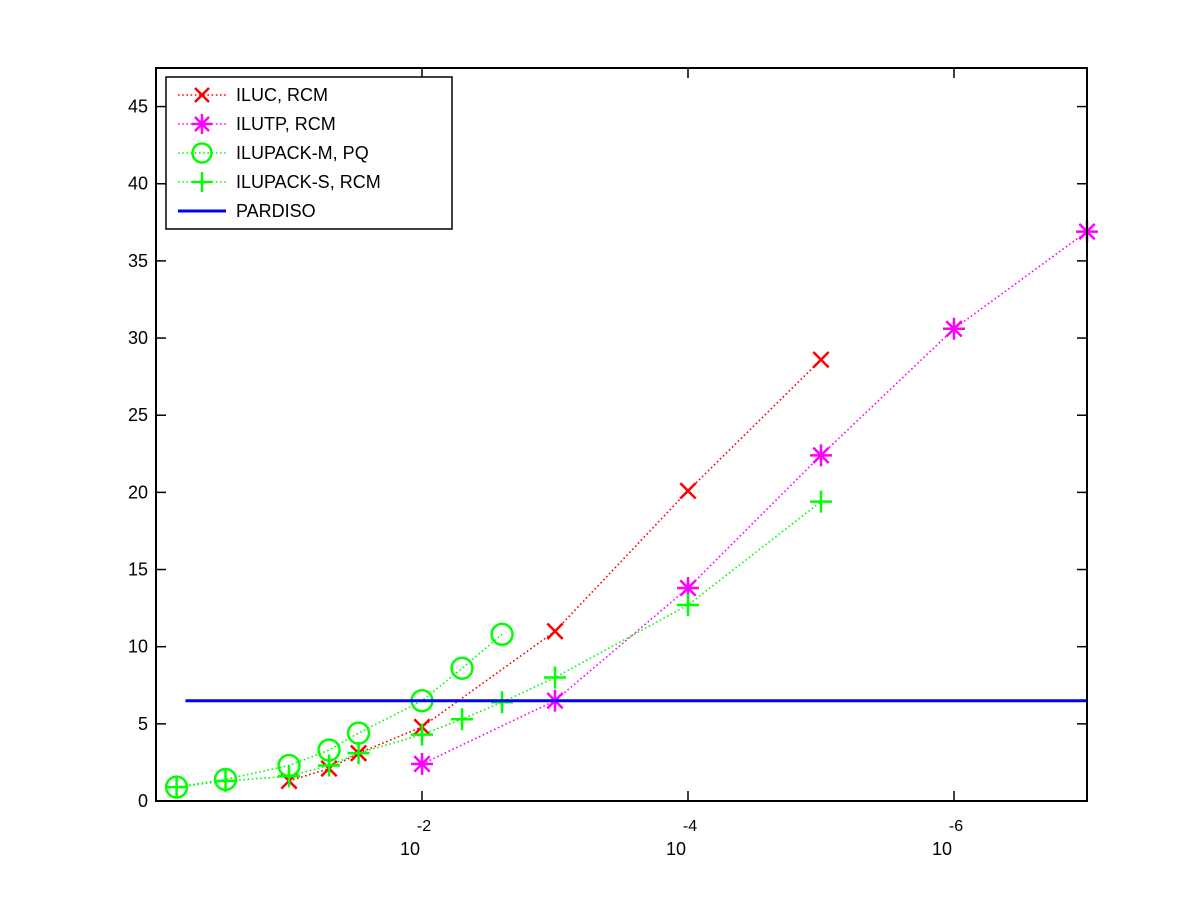  I want to click on legend-label-4: ILUPACK-S, RCM, so click(308, 182).